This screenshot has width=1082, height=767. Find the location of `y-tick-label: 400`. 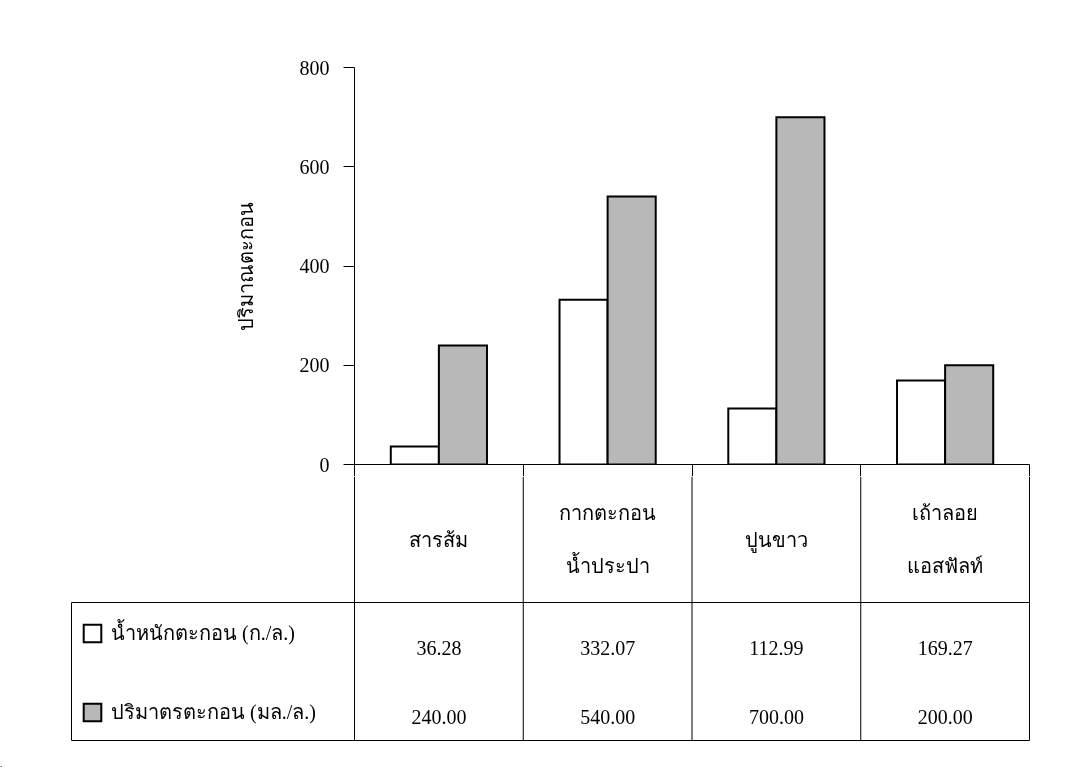

y-tick-label: 400 is located at coordinates (314, 266).